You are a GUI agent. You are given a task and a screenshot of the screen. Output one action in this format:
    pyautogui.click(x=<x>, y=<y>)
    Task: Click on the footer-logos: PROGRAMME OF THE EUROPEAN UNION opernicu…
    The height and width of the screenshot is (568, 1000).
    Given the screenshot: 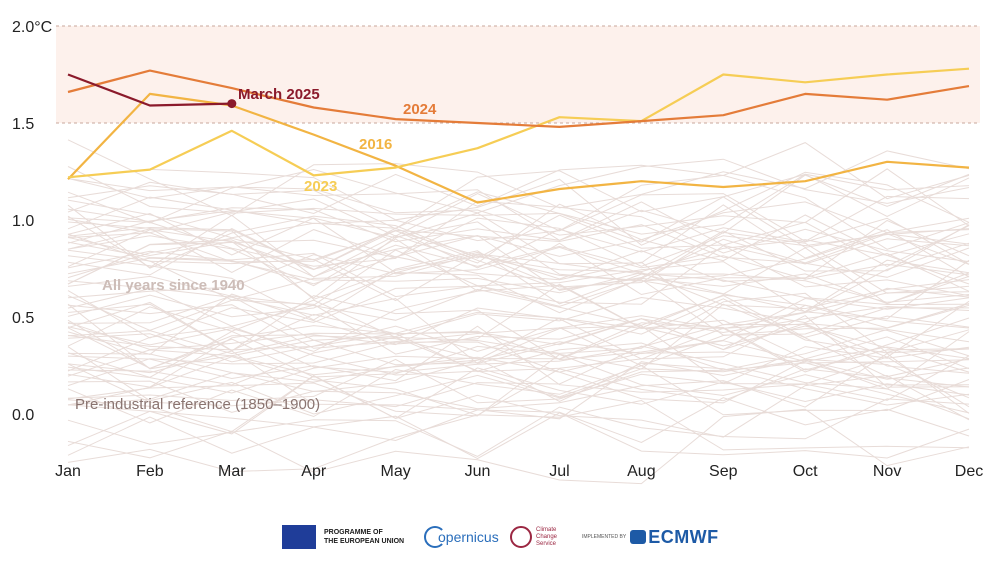 What is the action you would take?
    pyautogui.click(x=500, y=537)
    